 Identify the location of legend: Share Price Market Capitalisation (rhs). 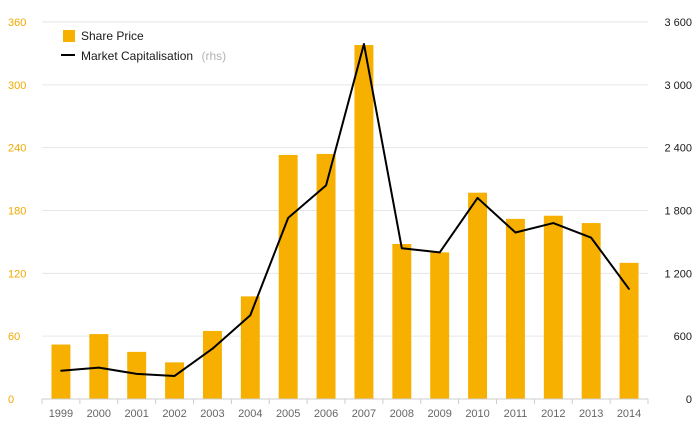
(143, 46).